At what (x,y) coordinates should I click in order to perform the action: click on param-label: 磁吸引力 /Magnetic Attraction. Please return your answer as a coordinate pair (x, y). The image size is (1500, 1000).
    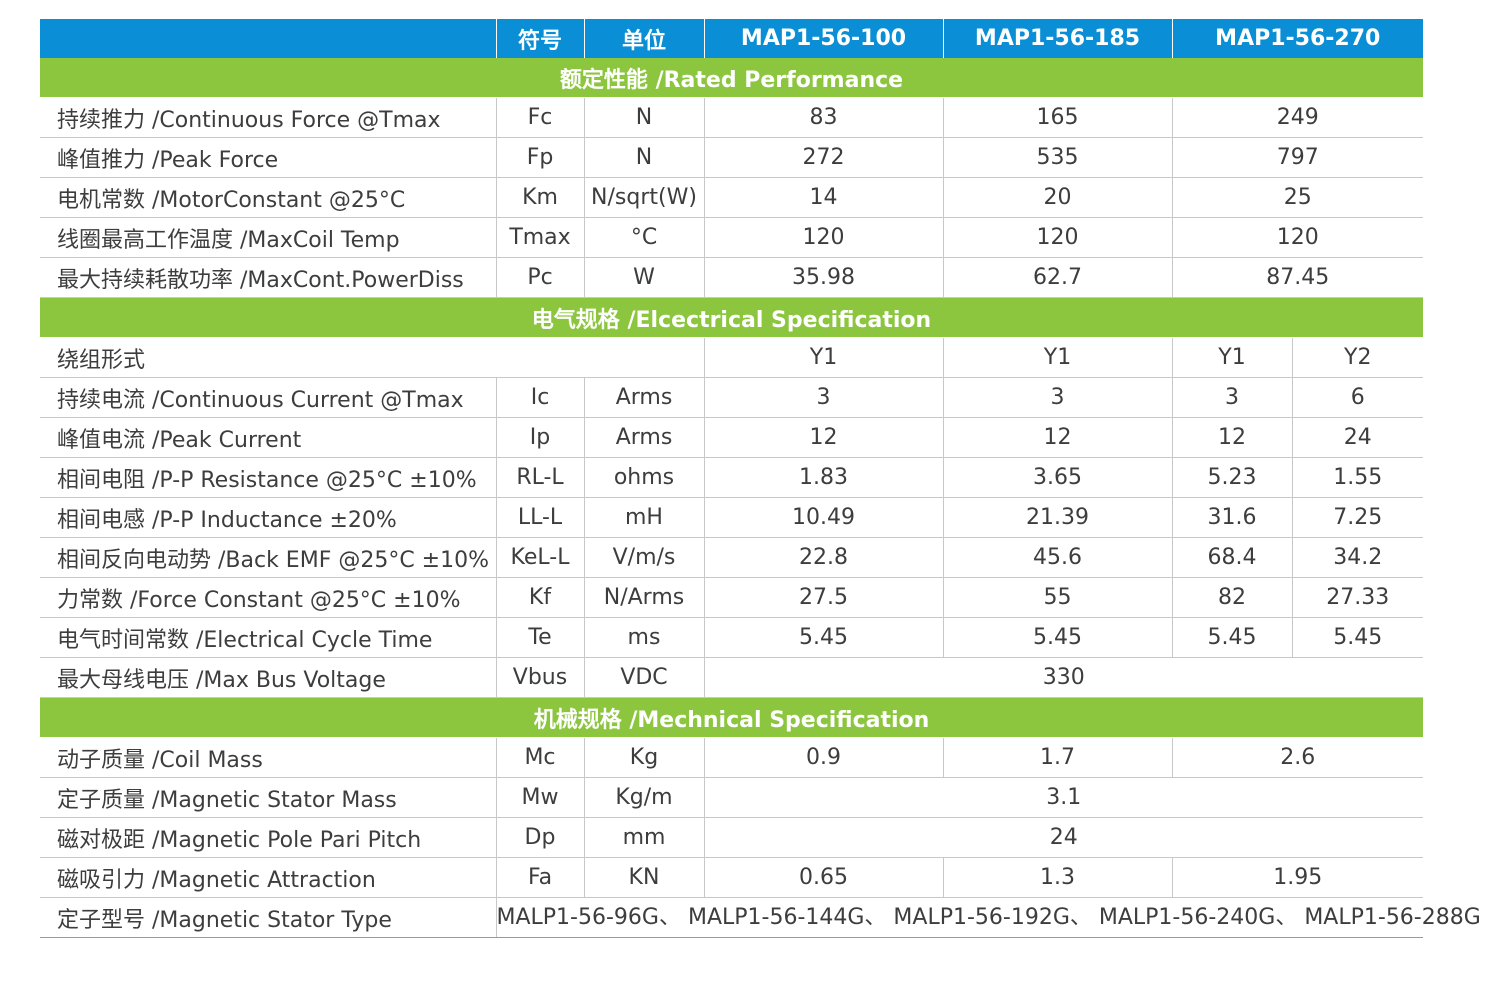
    Looking at the image, I should click on (268, 877).